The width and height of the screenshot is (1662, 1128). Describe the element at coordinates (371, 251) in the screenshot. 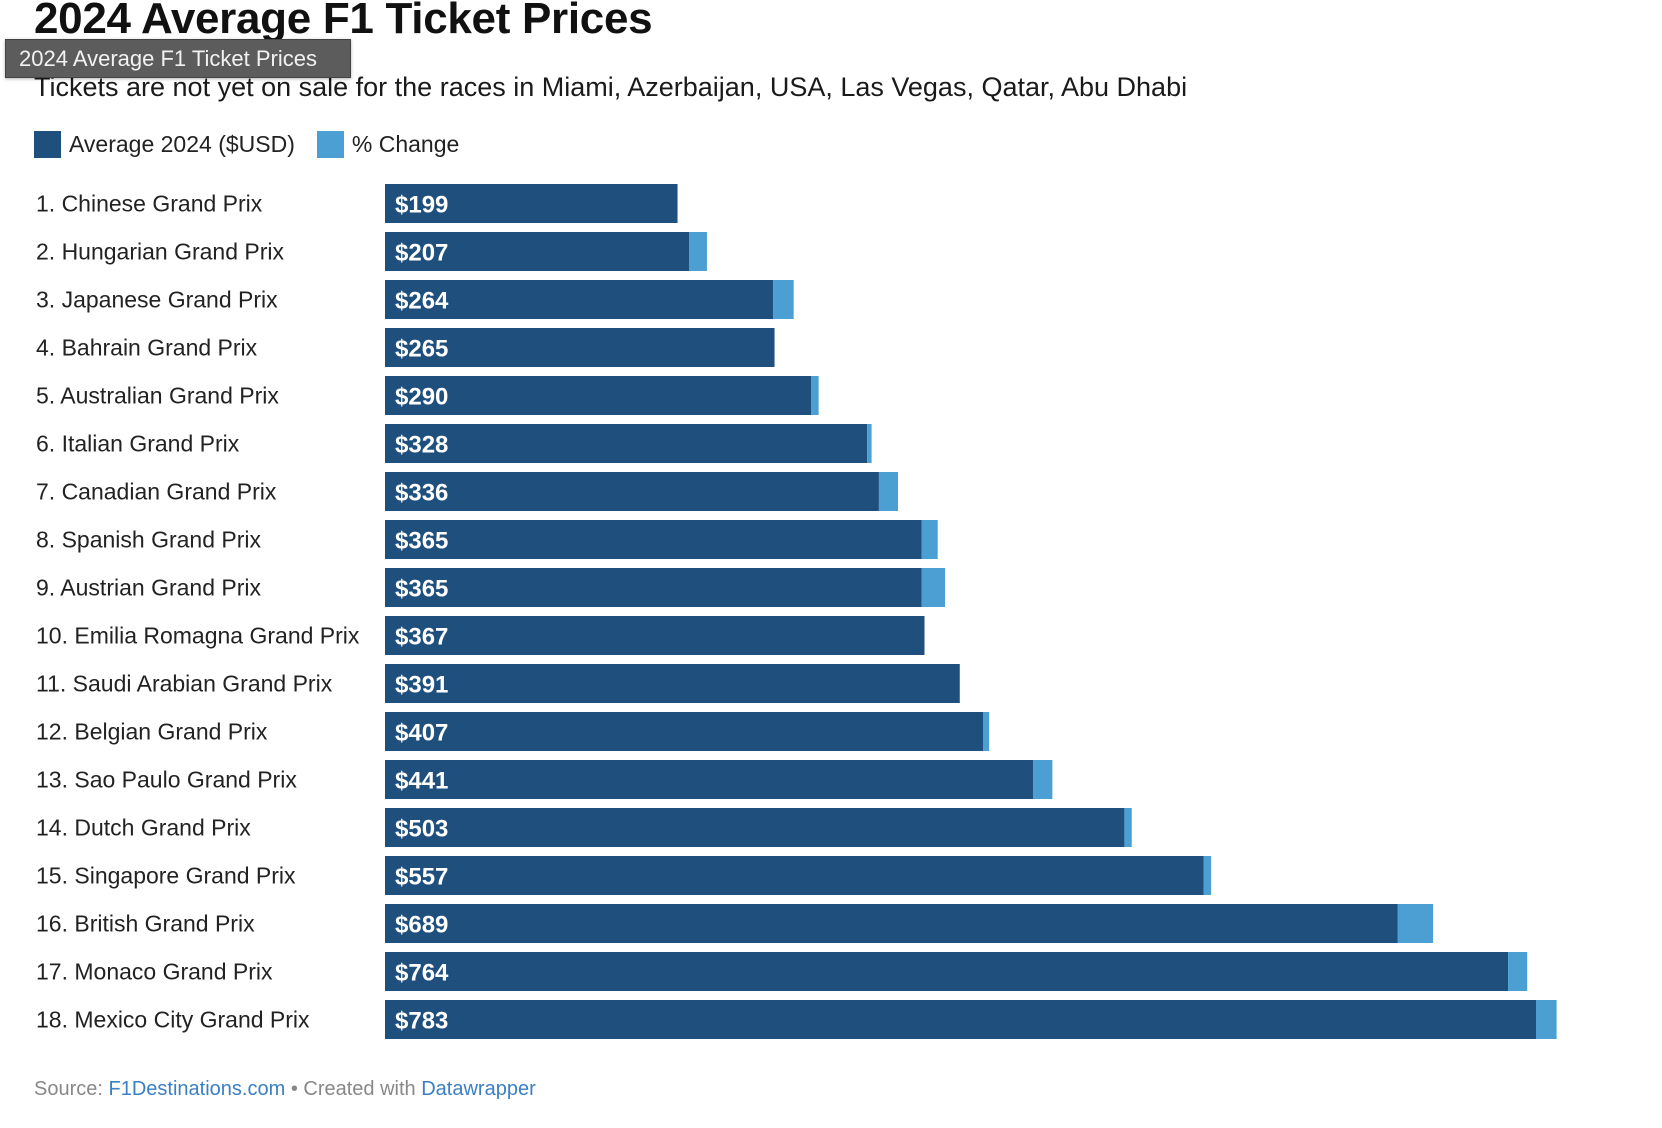

I see `bar-row: 2. Hungarian Grand Prix $207` at that location.